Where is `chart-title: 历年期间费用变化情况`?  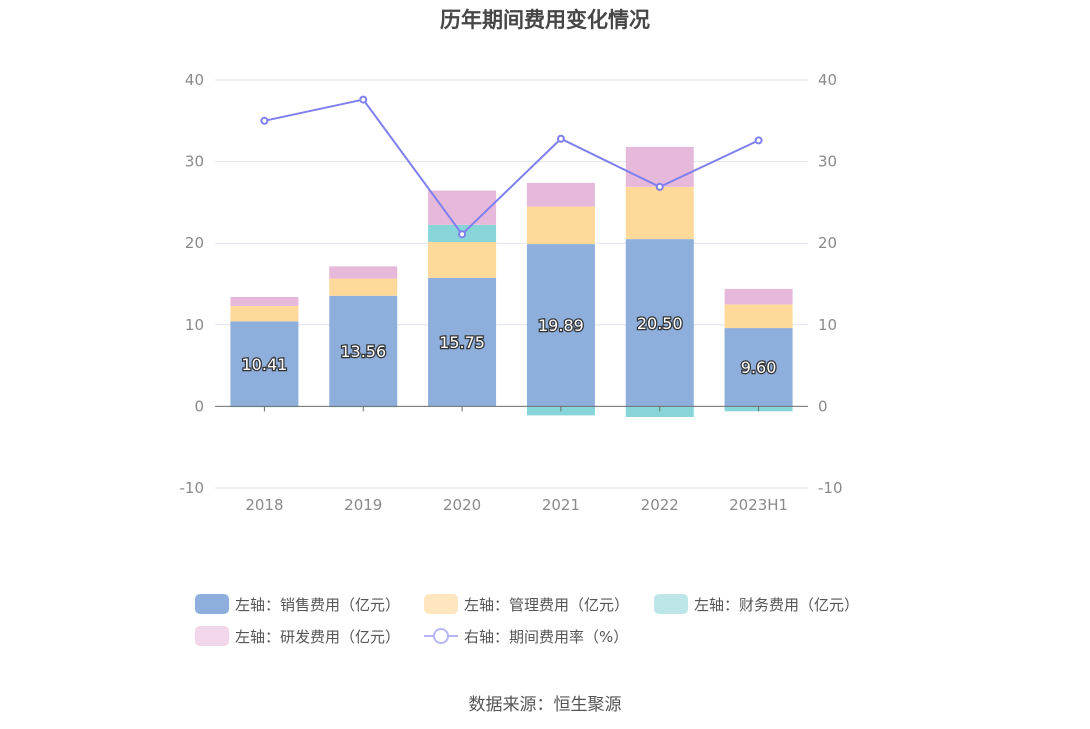
chart-title: 历年期间费用变化情况 is located at coordinates (545, 20).